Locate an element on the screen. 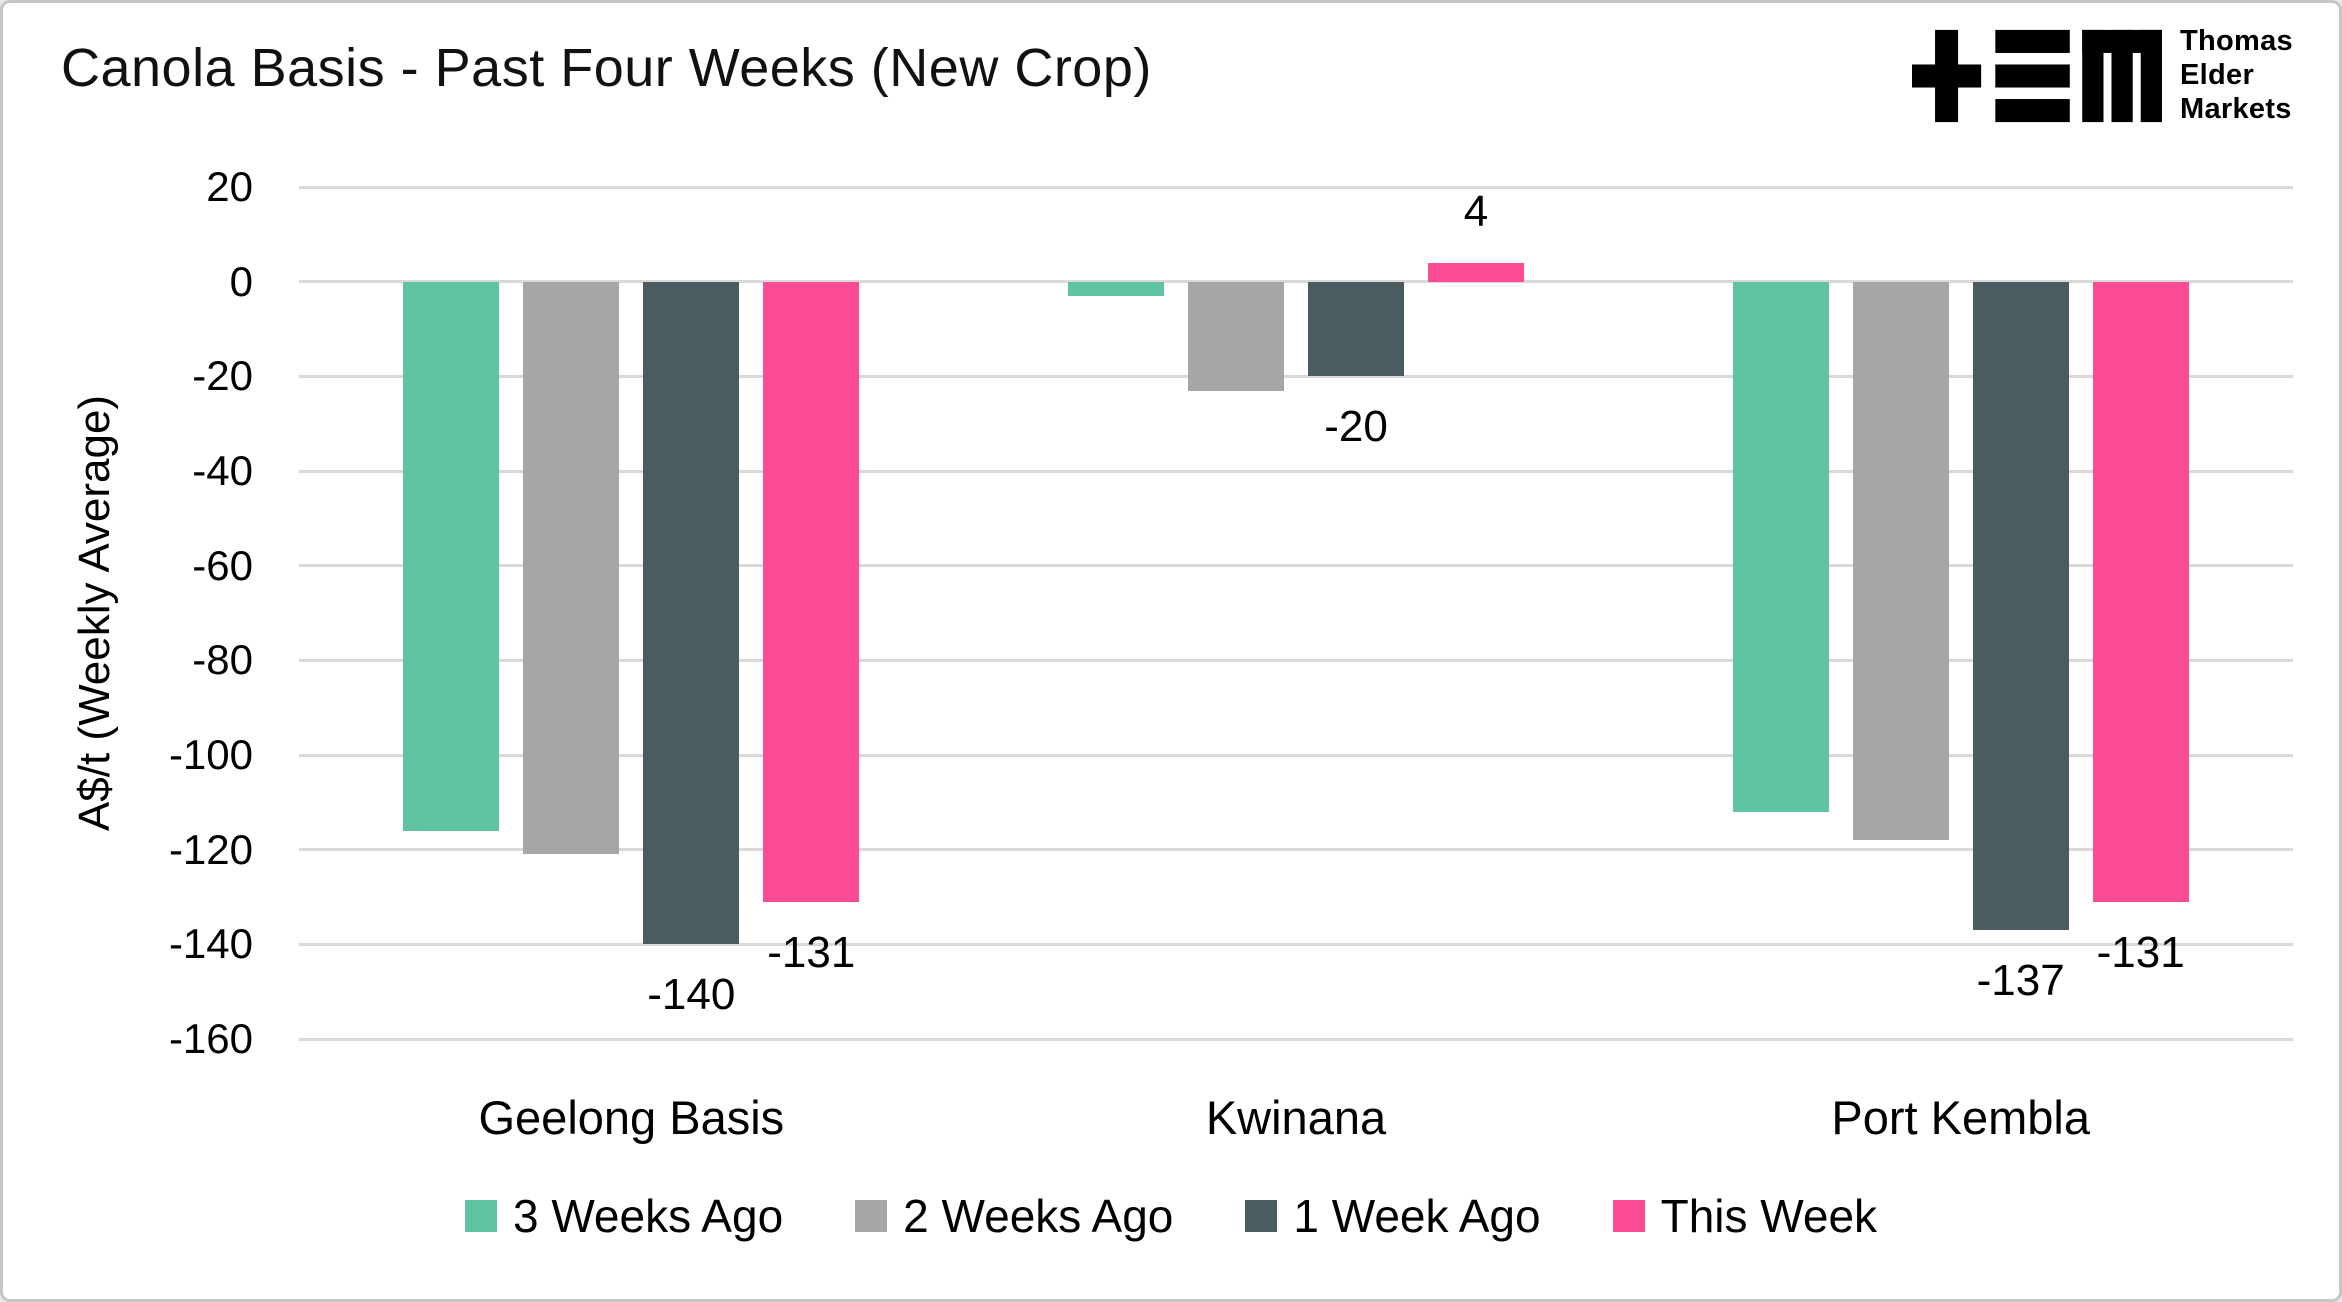 The width and height of the screenshot is (2342, 1302). gridline-y--80 is located at coordinates (1296, 660).